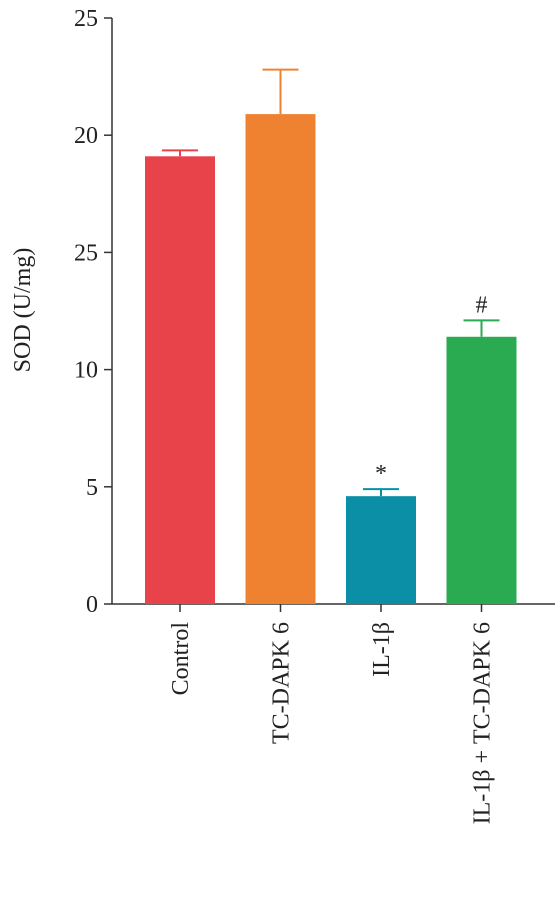  What do you see at coordinates (92, 605) in the screenshot?
I see `y-tick-label: 0` at bounding box center [92, 605].